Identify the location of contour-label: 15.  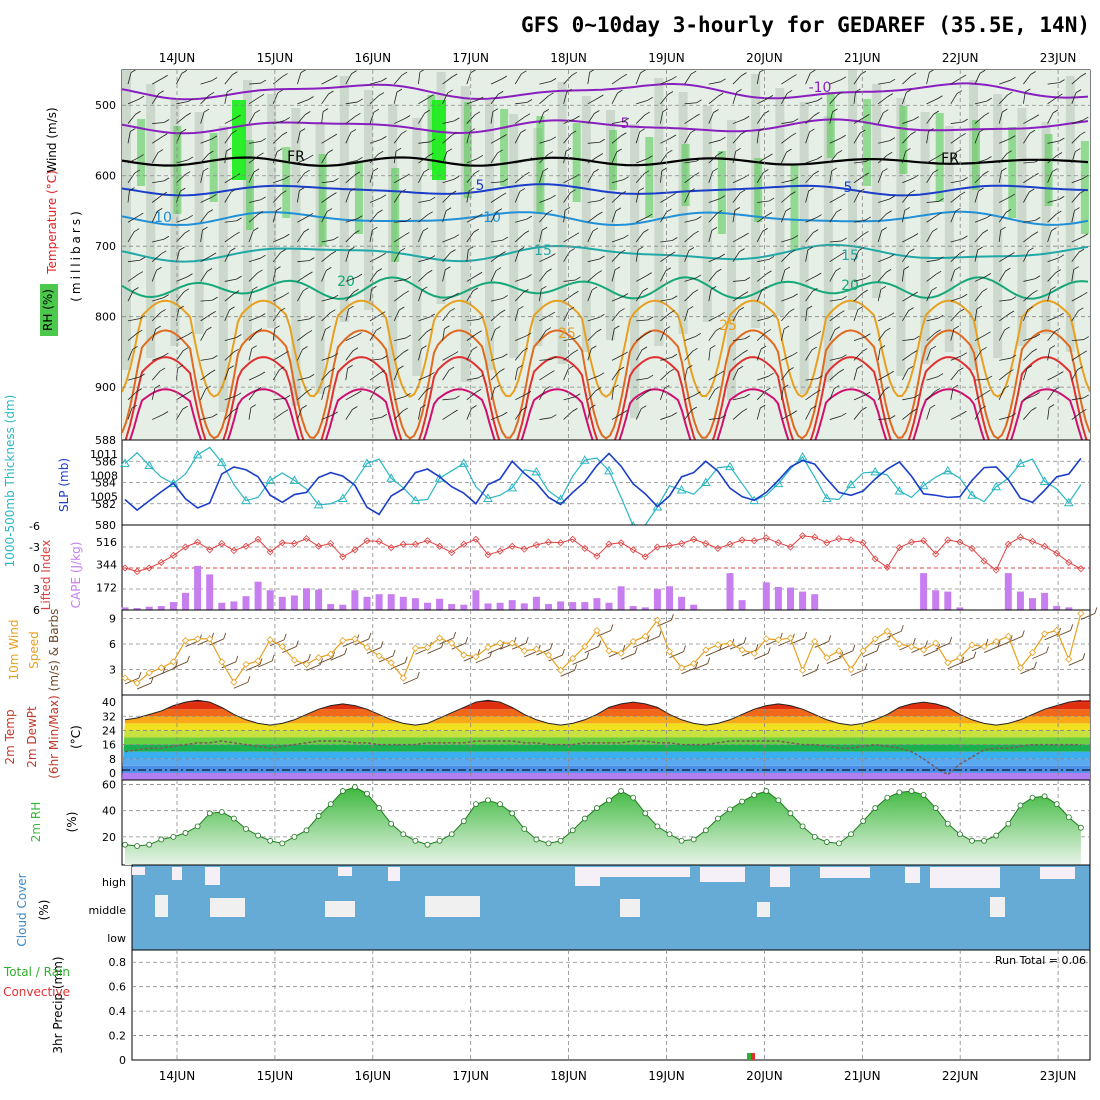
(543, 251).